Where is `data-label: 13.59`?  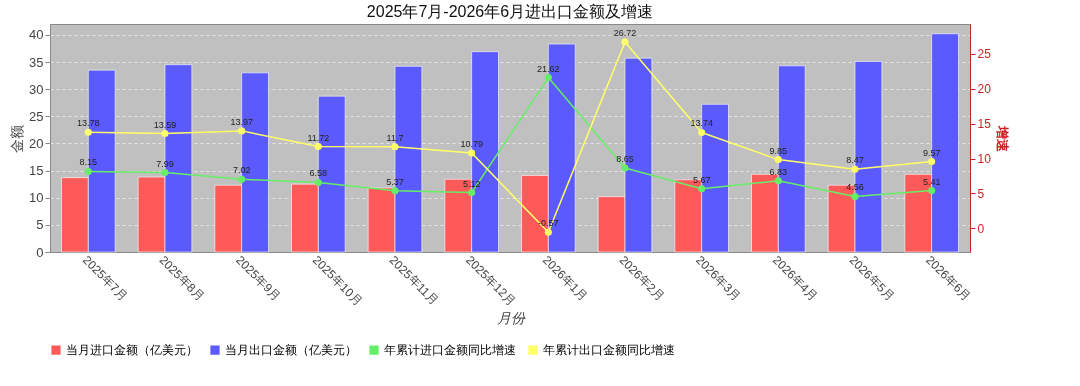 data-label: 13.59 is located at coordinates (165, 124).